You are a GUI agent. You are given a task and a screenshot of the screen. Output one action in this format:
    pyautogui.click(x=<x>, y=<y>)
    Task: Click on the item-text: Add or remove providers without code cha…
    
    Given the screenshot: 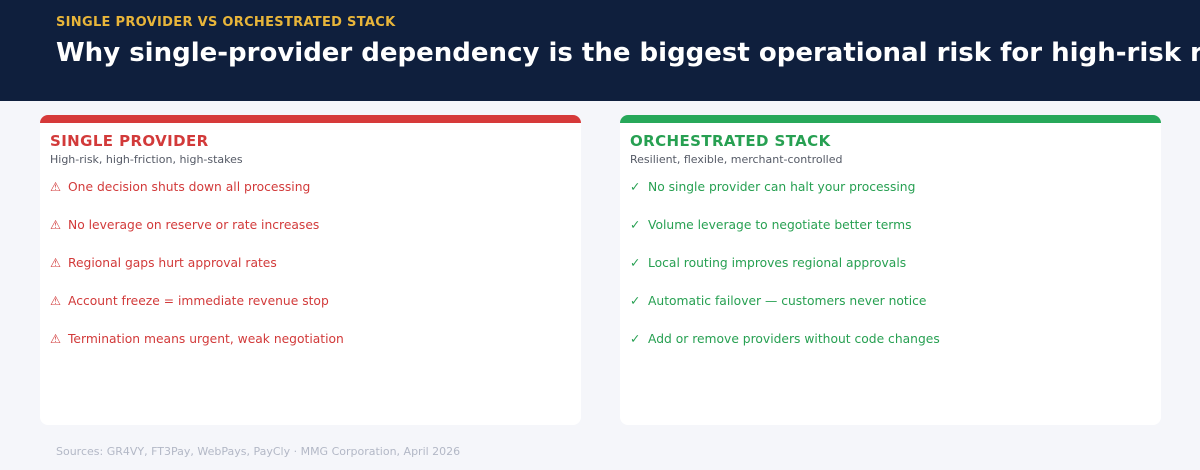 What is the action you would take?
    pyautogui.click(x=794, y=339)
    